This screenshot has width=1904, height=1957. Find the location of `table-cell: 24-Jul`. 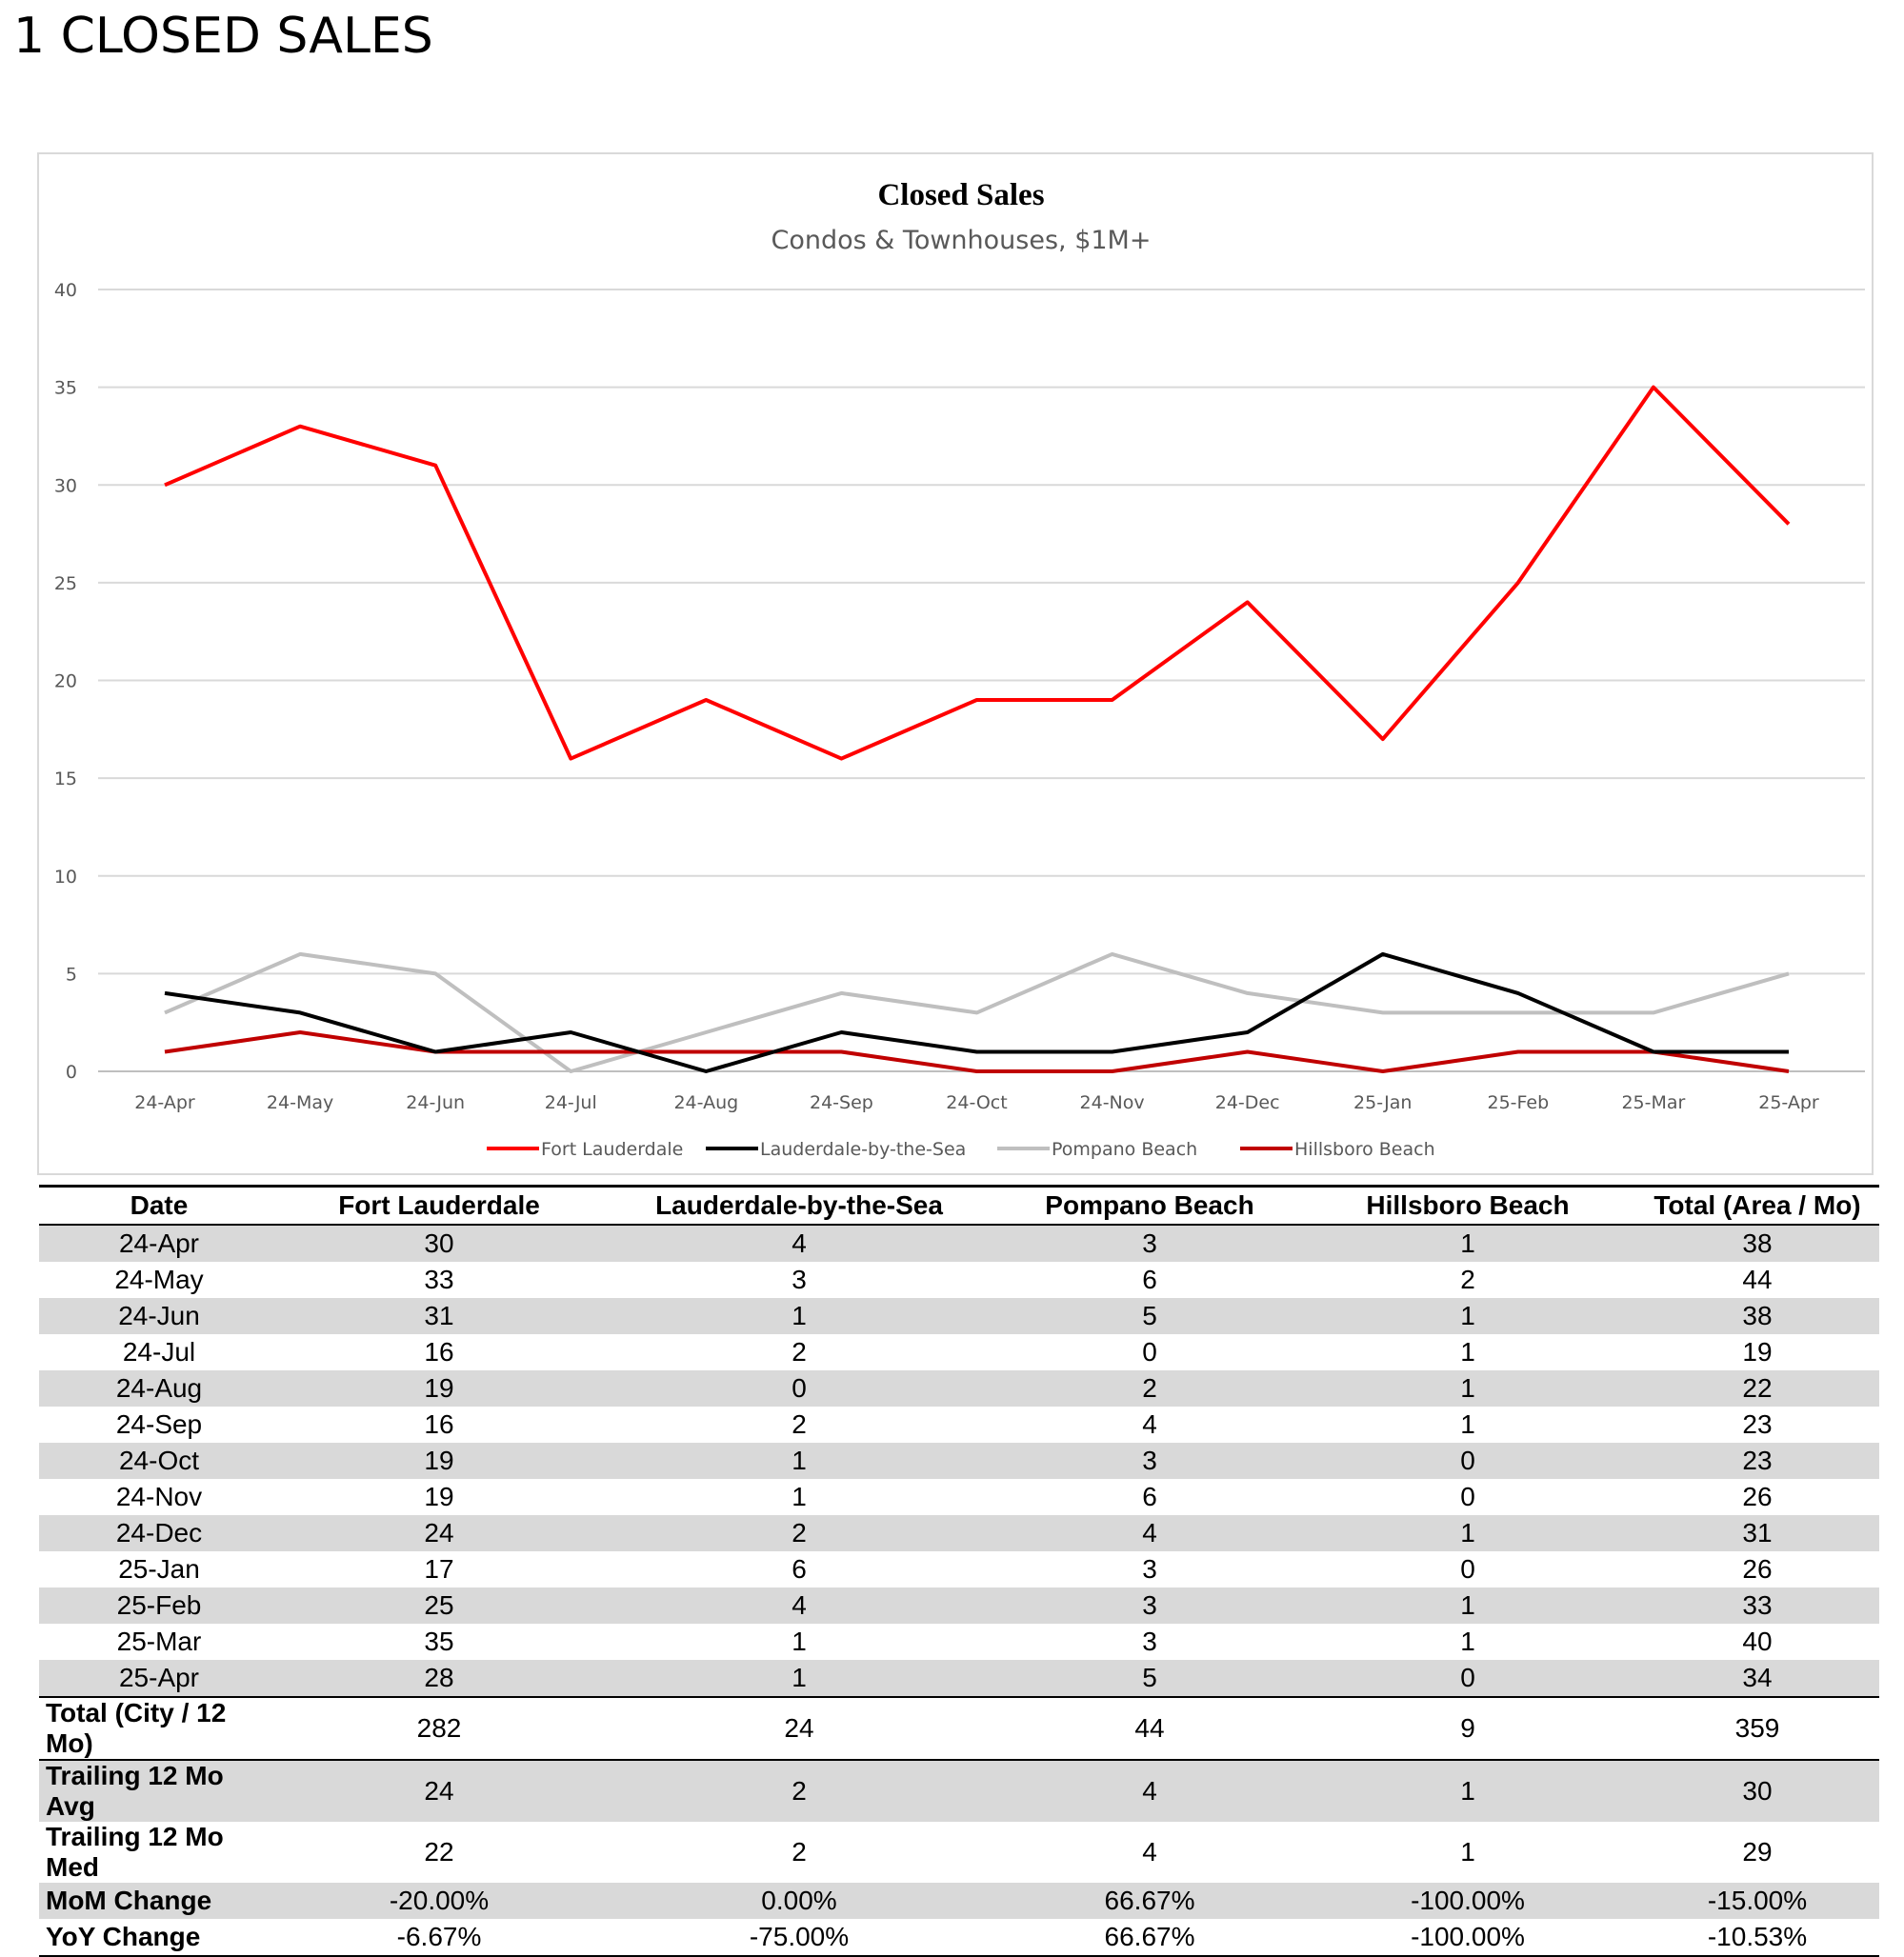

table-cell: 24-Jul is located at coordinates (159, 1352).